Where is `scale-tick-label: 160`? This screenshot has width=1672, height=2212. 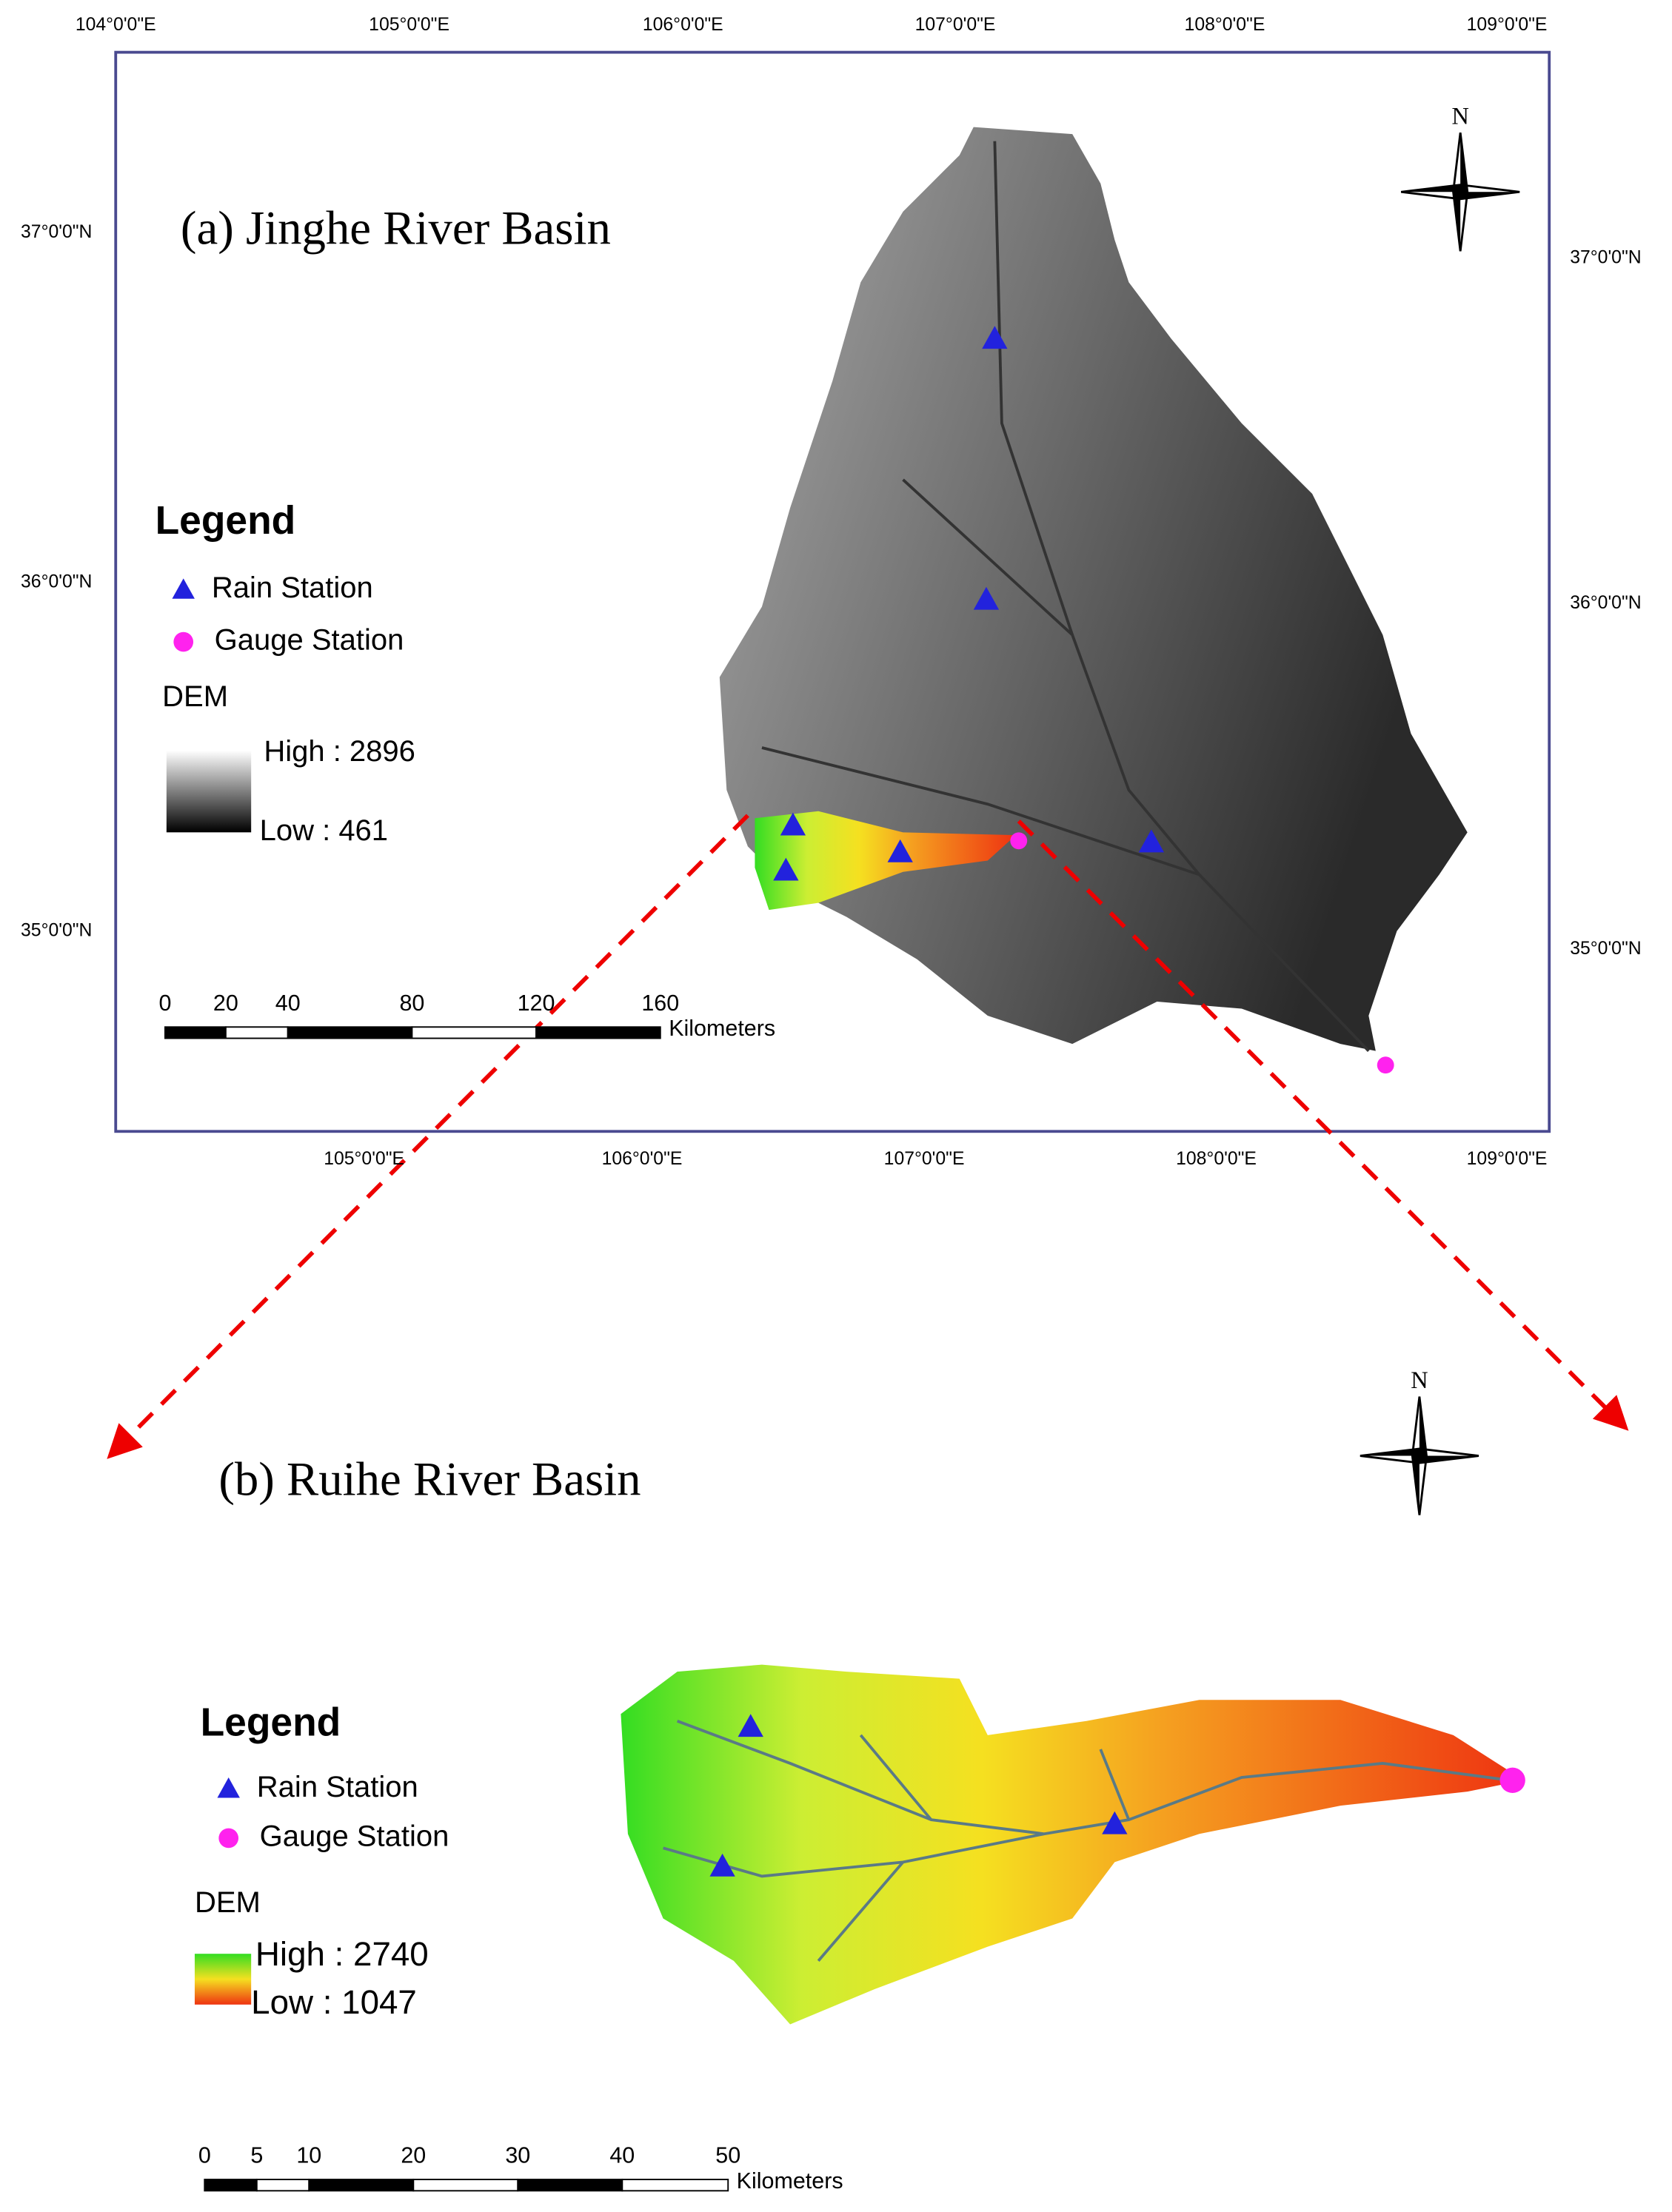 scale-tick-label: 160 is located at coordinates (660, 1003).